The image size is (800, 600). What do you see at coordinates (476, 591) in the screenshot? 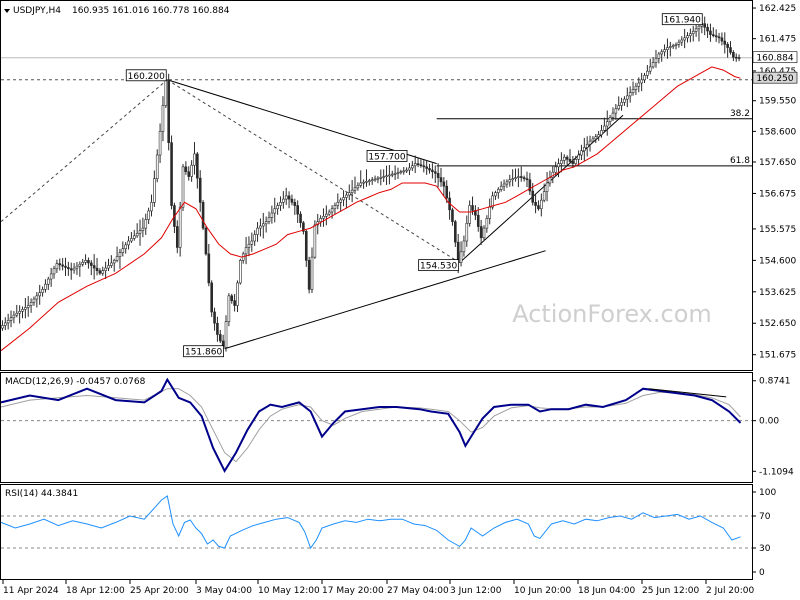
I see `time-tick-label: 3 Jun 12:00` at bounding box center [476, 591].